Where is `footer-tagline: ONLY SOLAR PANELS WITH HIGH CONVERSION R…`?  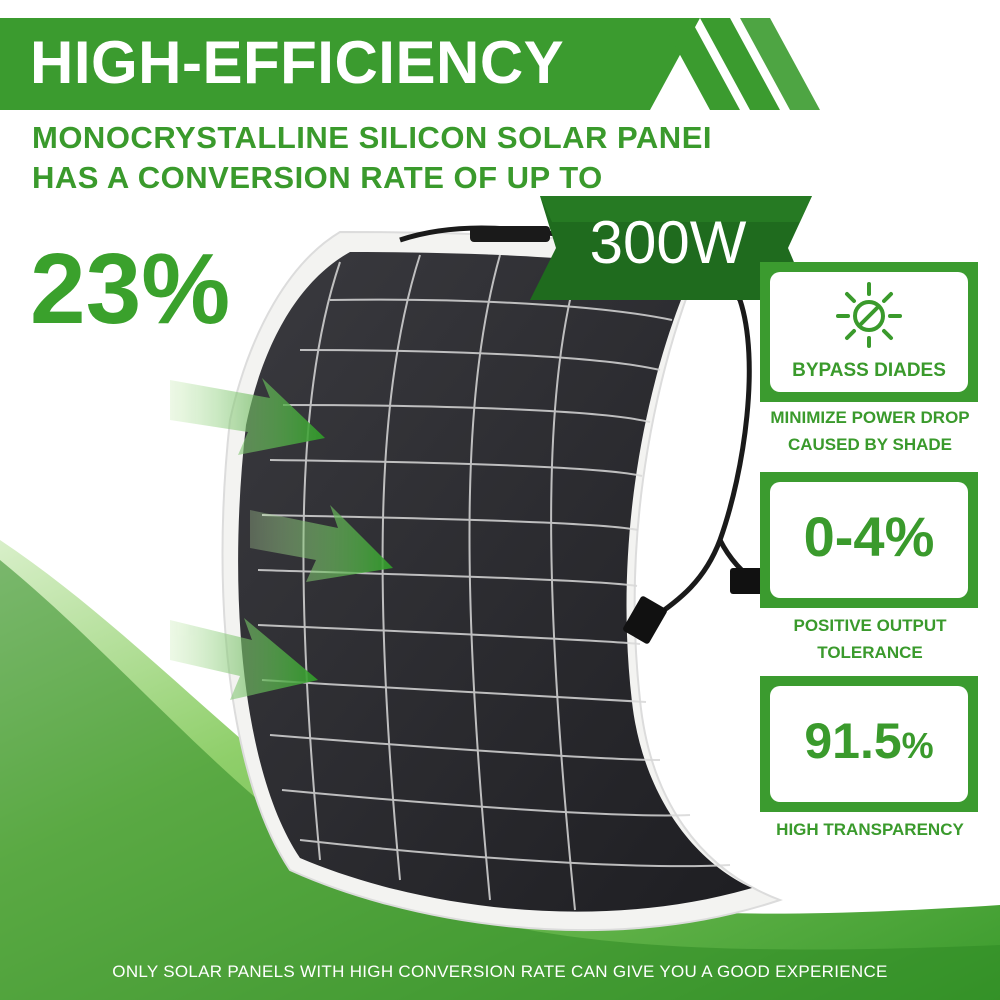 footer-tagline: ONLY SOLAR PANELS WITH HIGH CONVERSION R… is located at coordinates (500, 971).